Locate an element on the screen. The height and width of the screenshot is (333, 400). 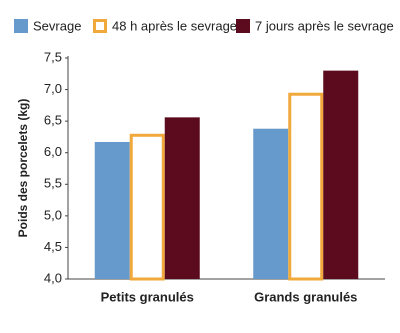
y-tick-label: 7,0 is located at coordinates (53, 88).